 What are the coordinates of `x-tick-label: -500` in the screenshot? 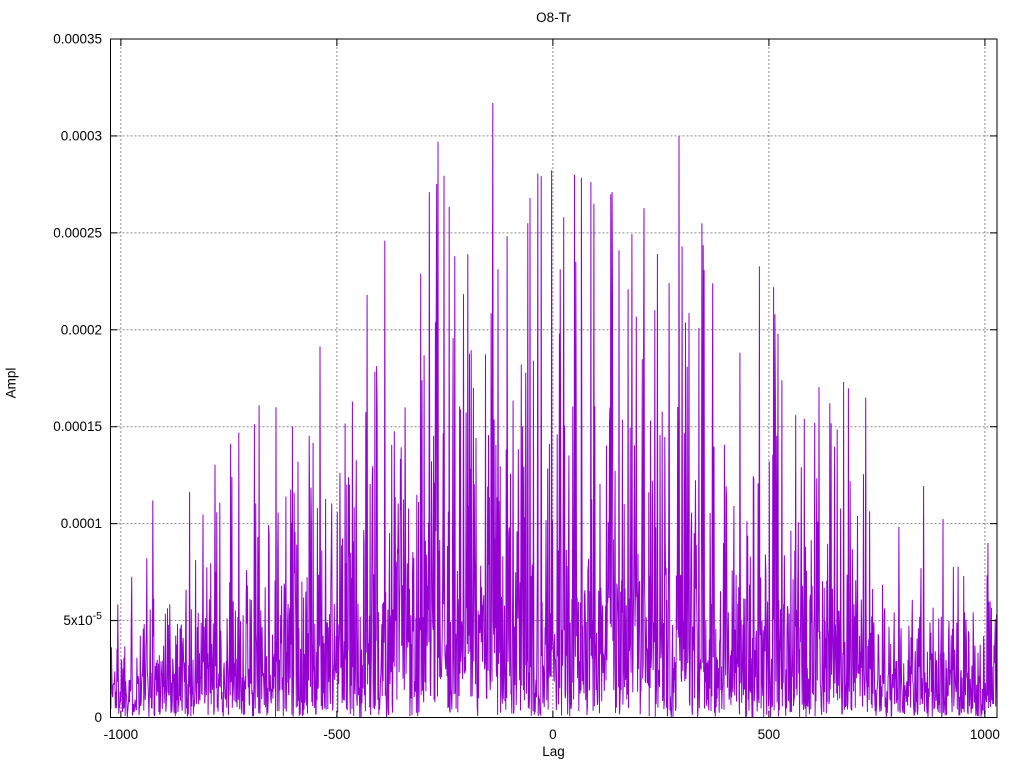 It's located at (336, 734).